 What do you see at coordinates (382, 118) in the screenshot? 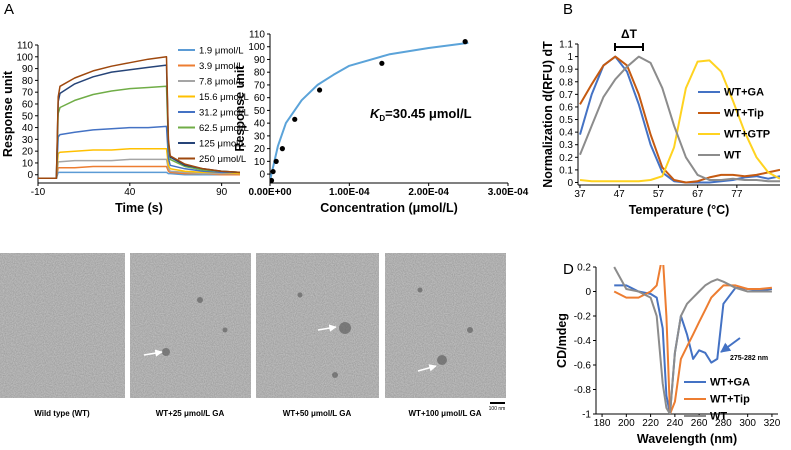
I see `kd-sub: D` at bounding box center [382, 118].